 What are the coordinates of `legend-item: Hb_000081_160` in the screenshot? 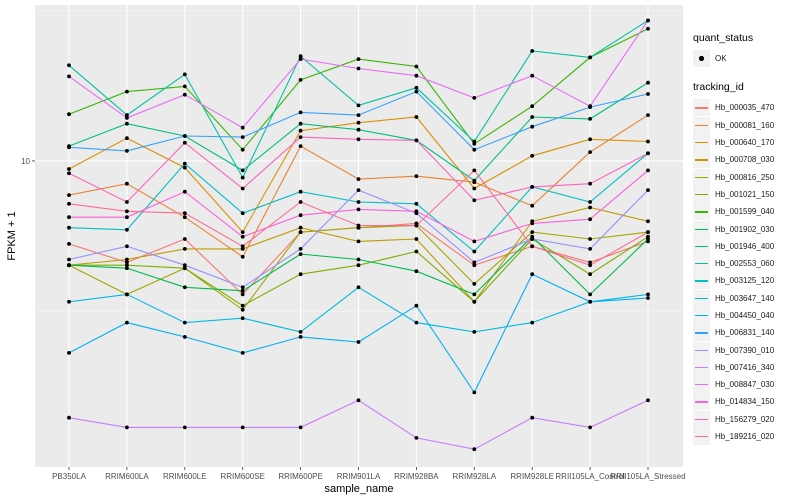 It's located at (745, 125).